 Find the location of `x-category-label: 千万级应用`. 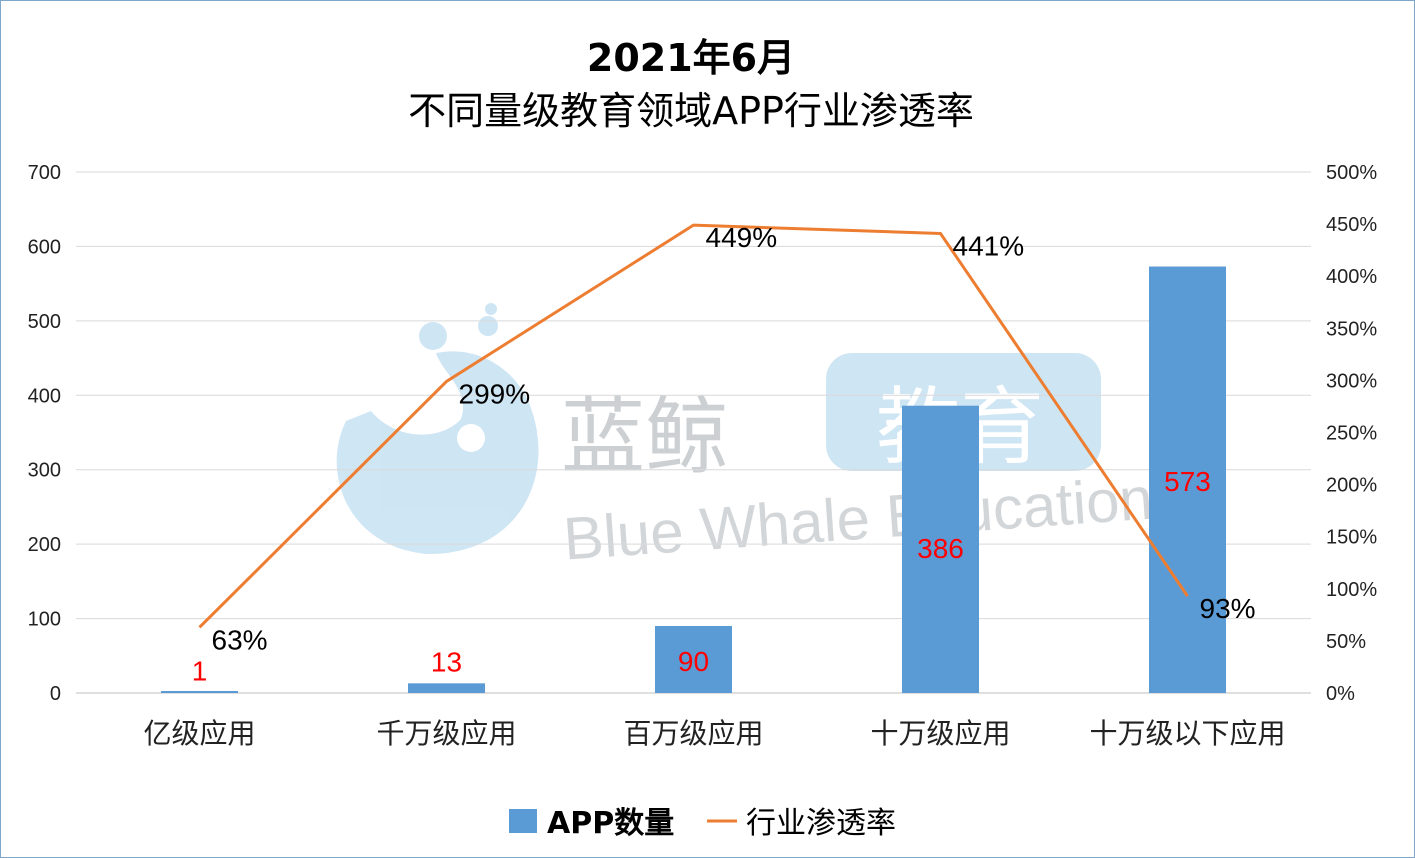

x-category-label: 千万级应用 is located at coordinates (446, 733).